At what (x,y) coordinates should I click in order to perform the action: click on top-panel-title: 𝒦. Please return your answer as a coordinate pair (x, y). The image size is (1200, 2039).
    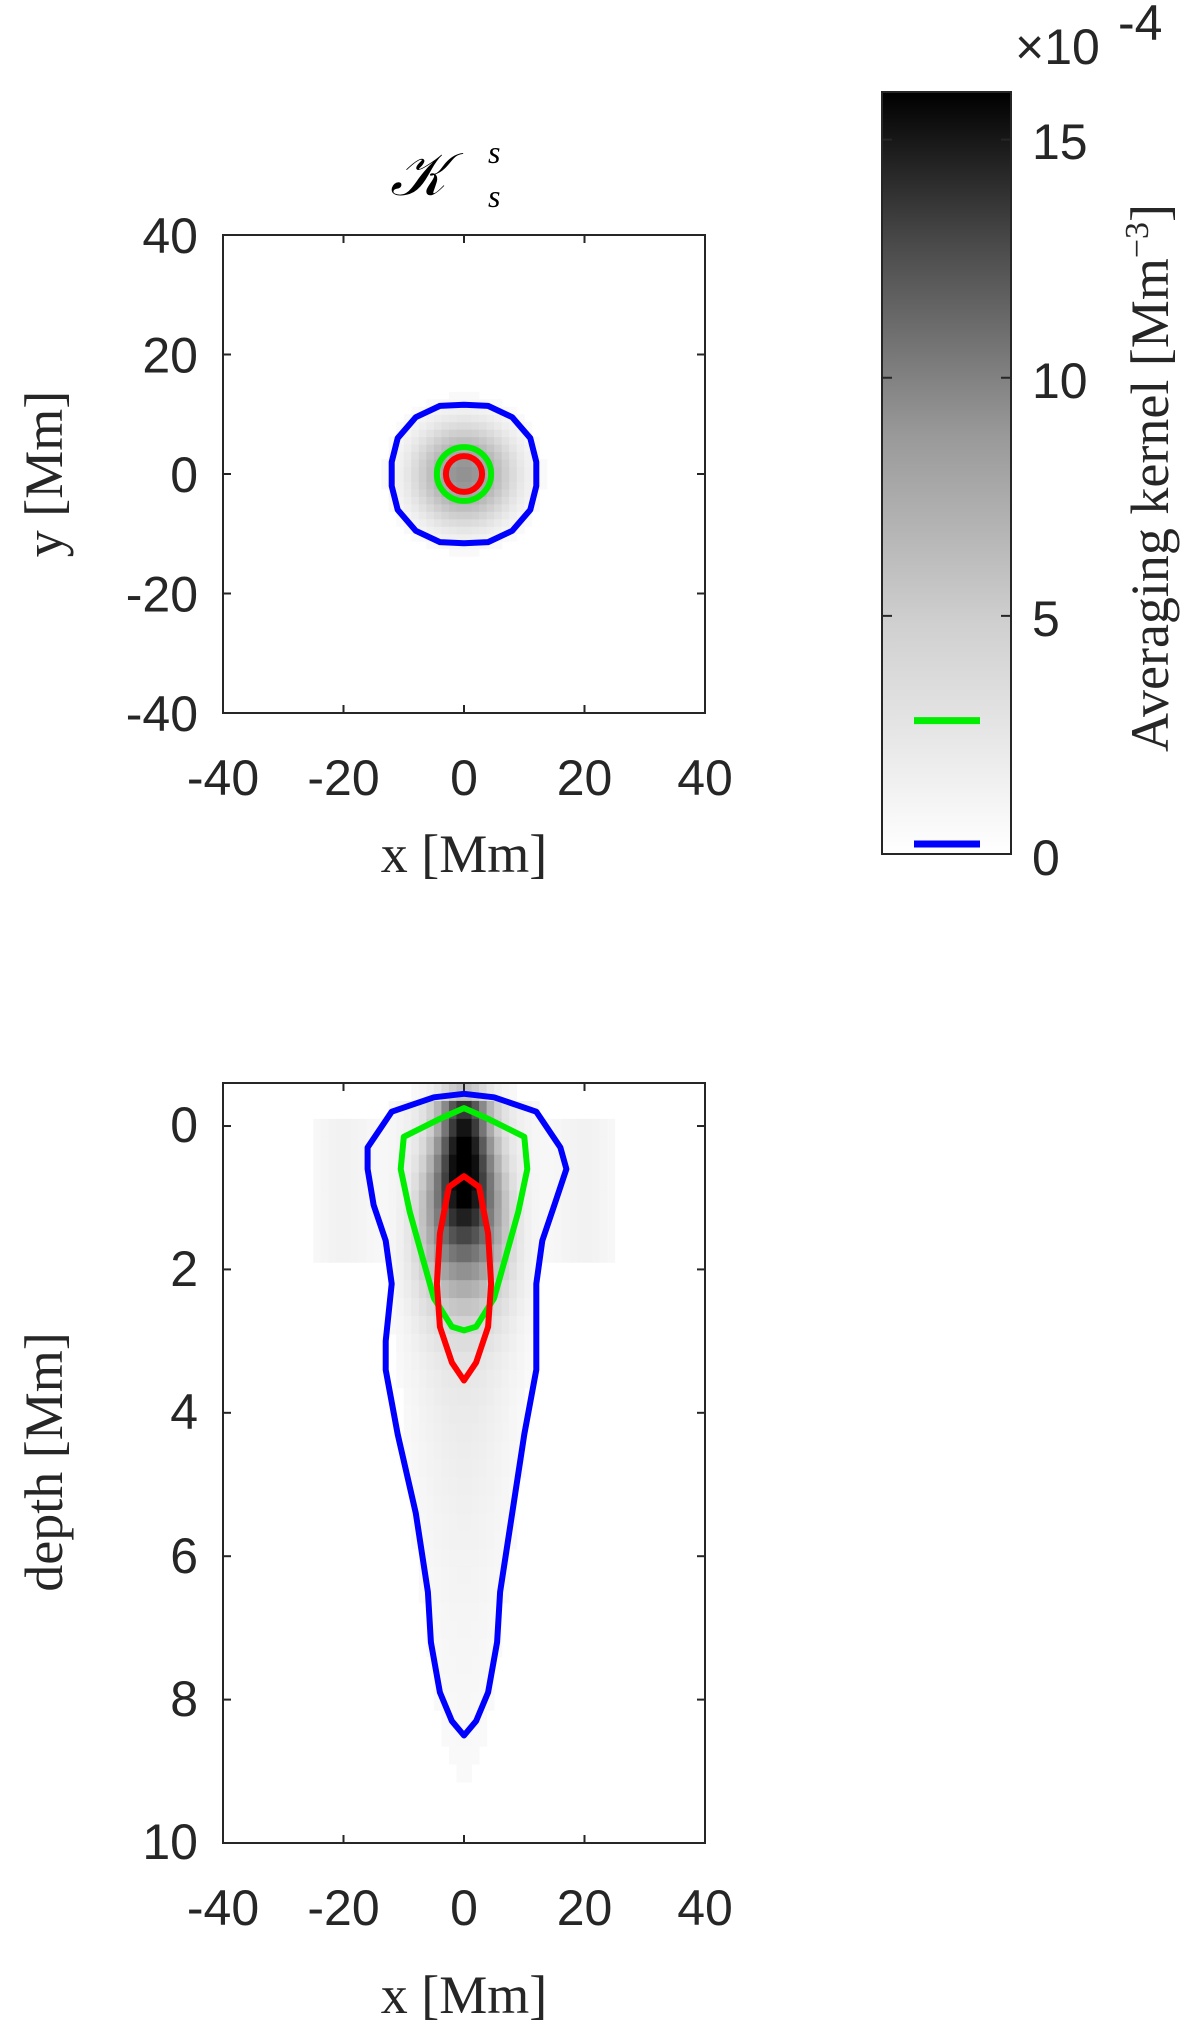
    Looking at the image, I should click on (427, 175).